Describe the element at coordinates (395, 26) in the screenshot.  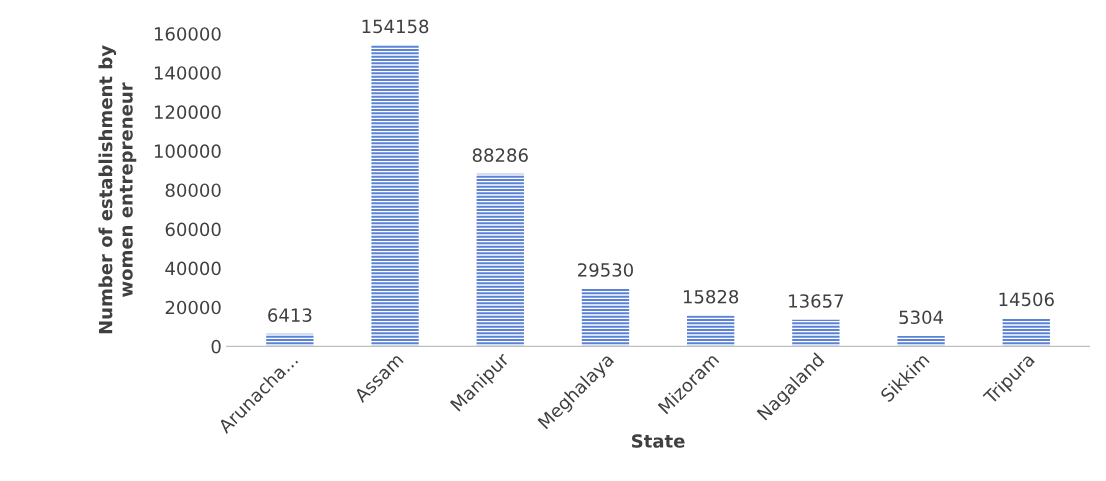
I see `data-label: 154158` at that location.